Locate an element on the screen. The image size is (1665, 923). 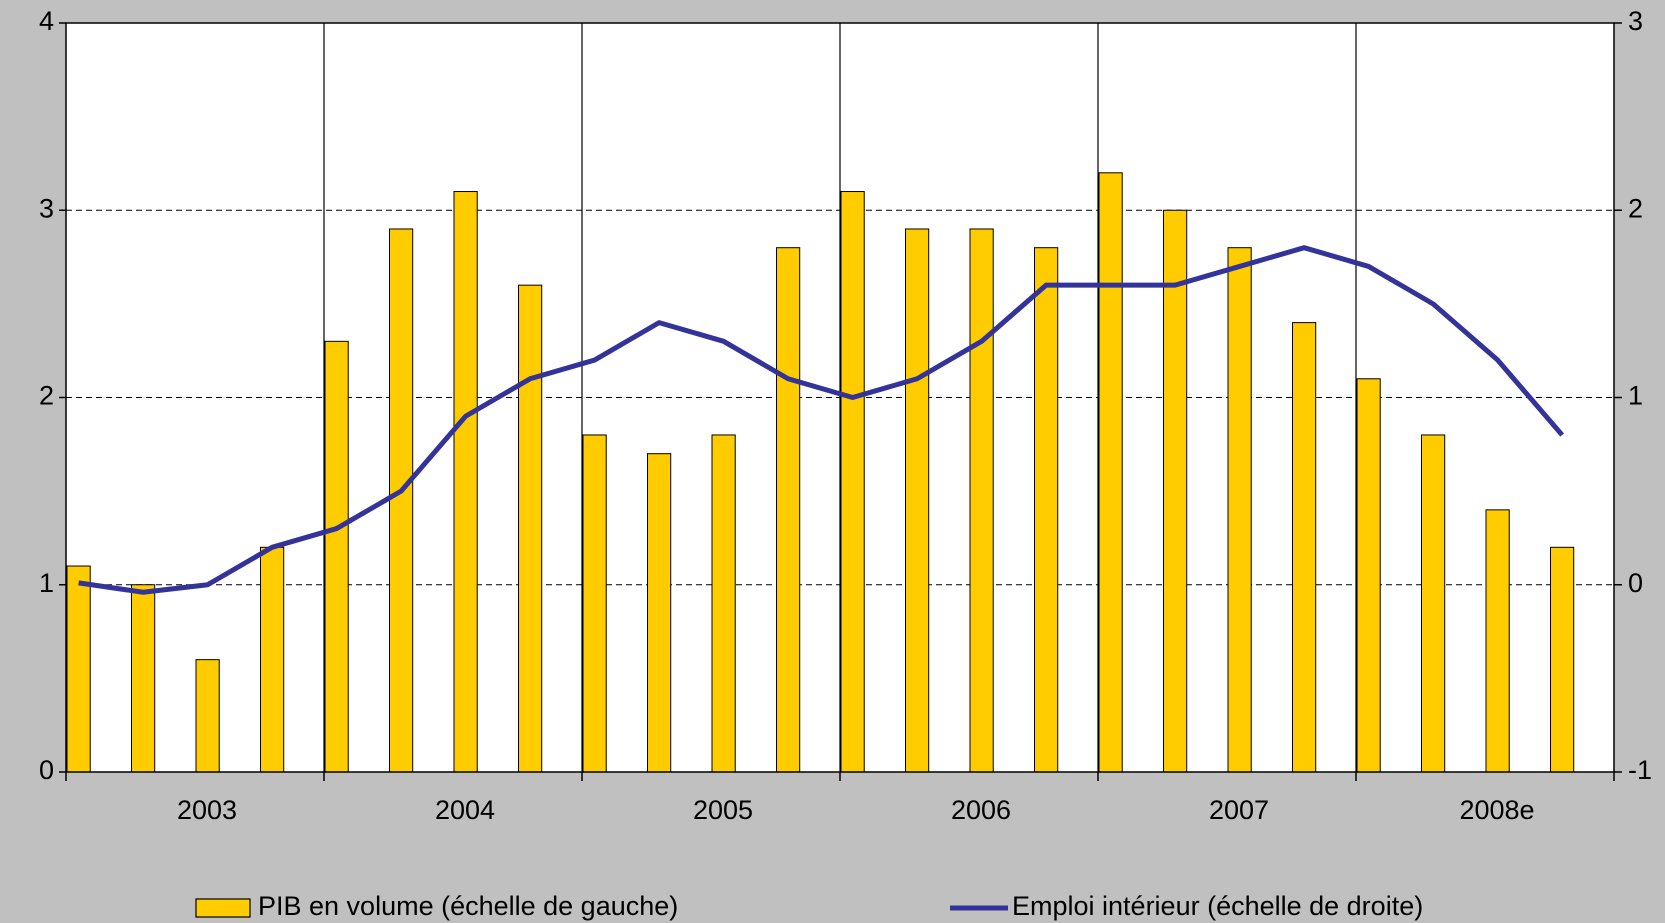
x-tick-label: 2007 is located at coordinates (1239, 810).